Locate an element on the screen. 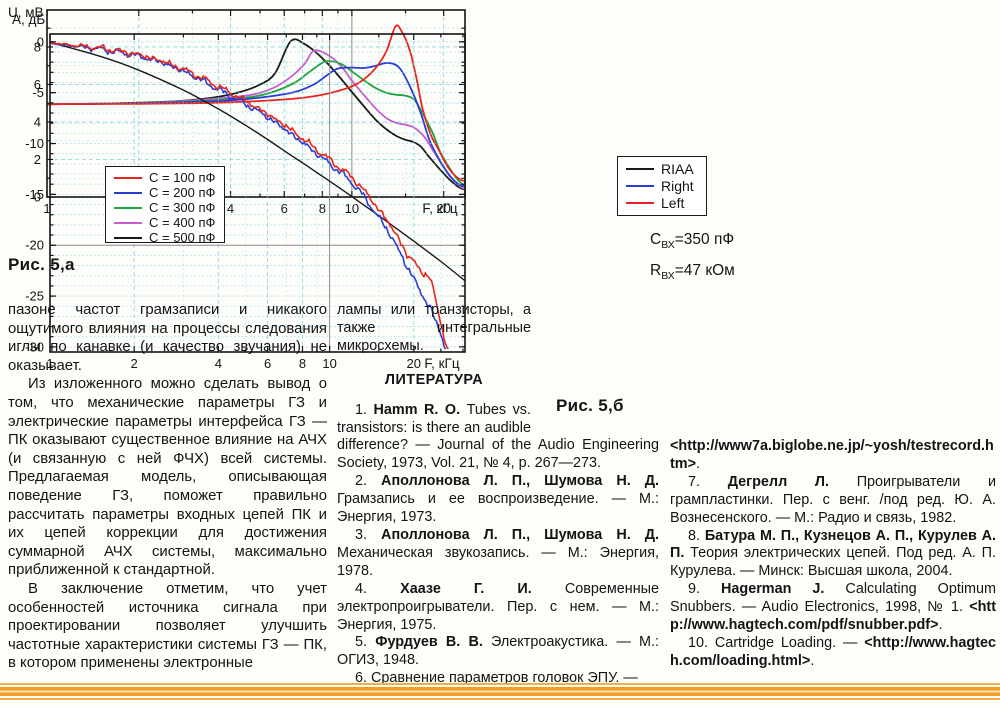 This screenshot has height=708, width=1000. legend-item: C = 100 пФ is located at coordinates (166, 177).